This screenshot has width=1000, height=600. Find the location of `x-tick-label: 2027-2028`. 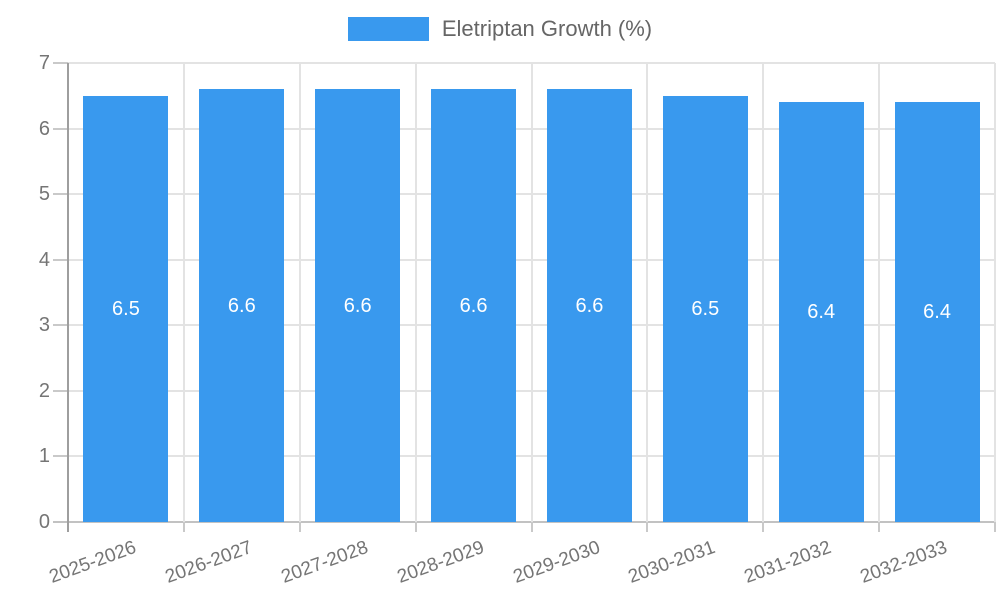

x-tick-label: 2027-2028 is located at coordinates (324, 562).